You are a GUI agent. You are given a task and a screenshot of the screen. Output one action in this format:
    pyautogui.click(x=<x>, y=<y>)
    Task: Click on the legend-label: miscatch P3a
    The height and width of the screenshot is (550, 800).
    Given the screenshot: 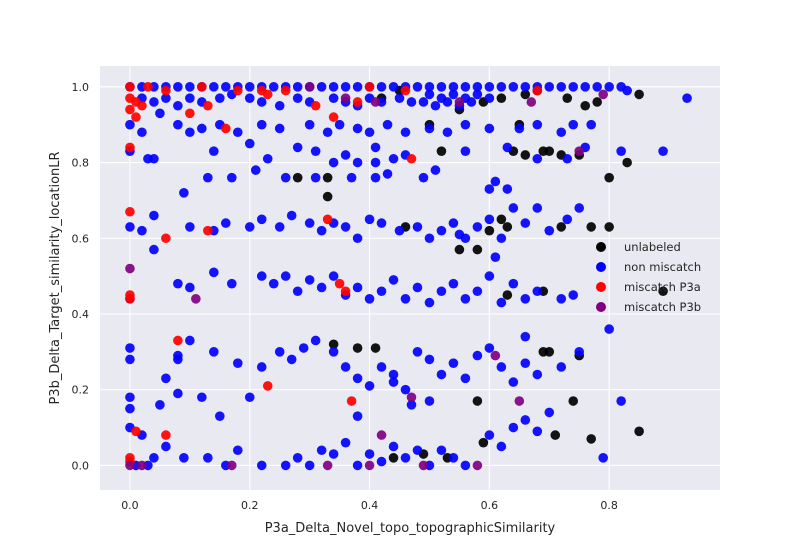 What is the action you would take?
    pyautogui.click(x=662, y=287)
    